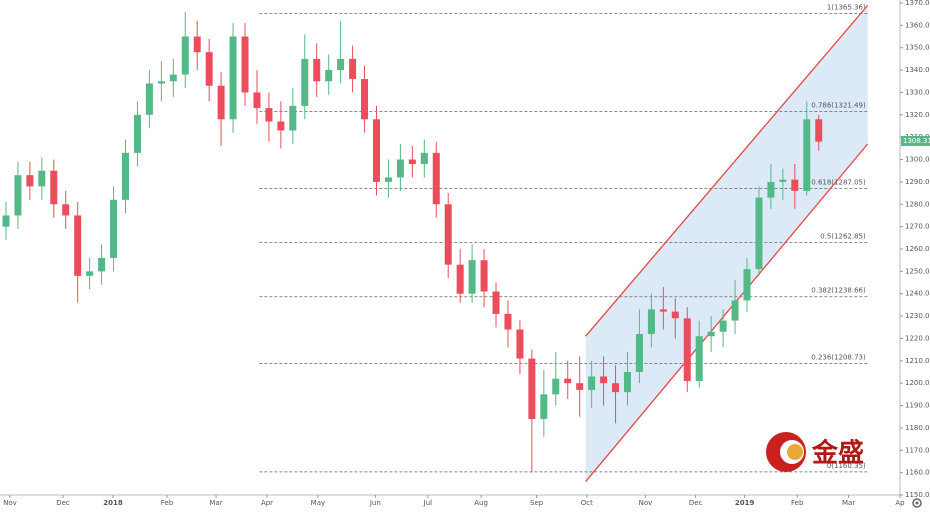 This screenshot has width=930, height=512. What do you see at coordinates (846, 7) in the screenshot?
I see `fib-label: 1(1365.36)` at bounding box center [846, 7].